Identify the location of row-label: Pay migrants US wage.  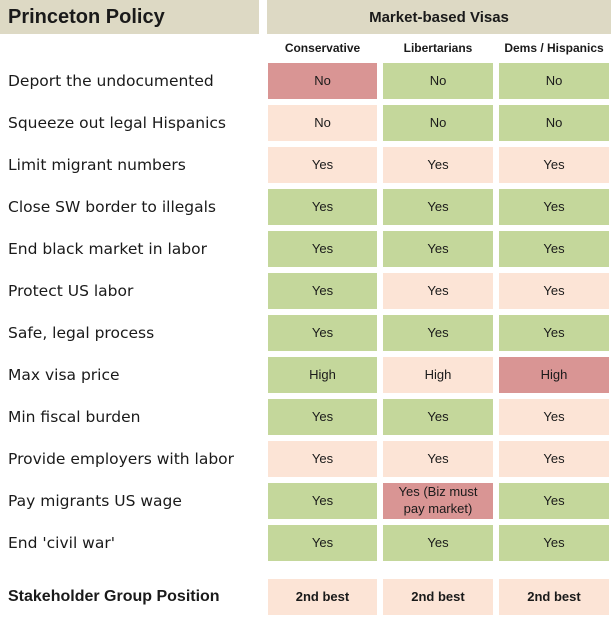
(95, 501).